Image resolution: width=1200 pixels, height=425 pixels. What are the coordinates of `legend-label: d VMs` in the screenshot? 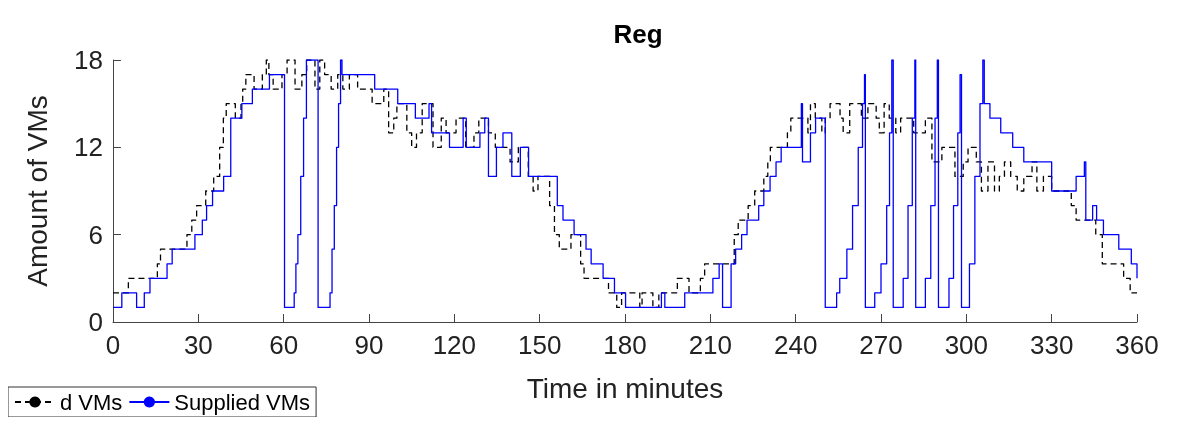 It's located at (91, 402).